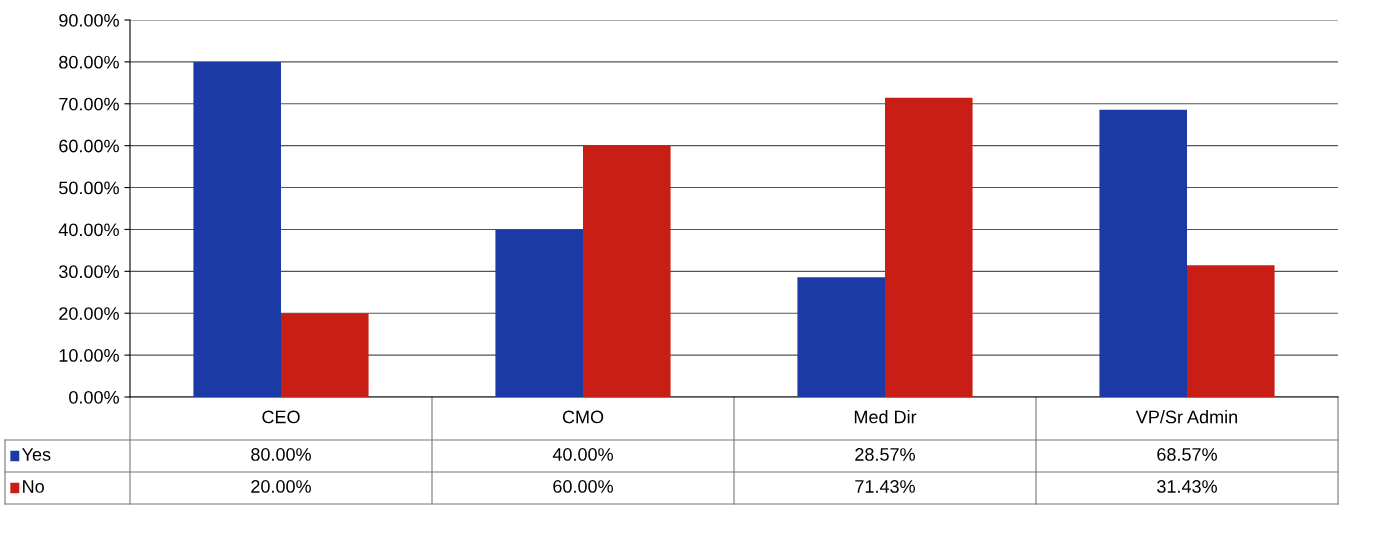 The image size is (1375, 538). Describe the element at coordinates (582, 454) in the screenshot. I see `data-label: 40.00%` at that location.